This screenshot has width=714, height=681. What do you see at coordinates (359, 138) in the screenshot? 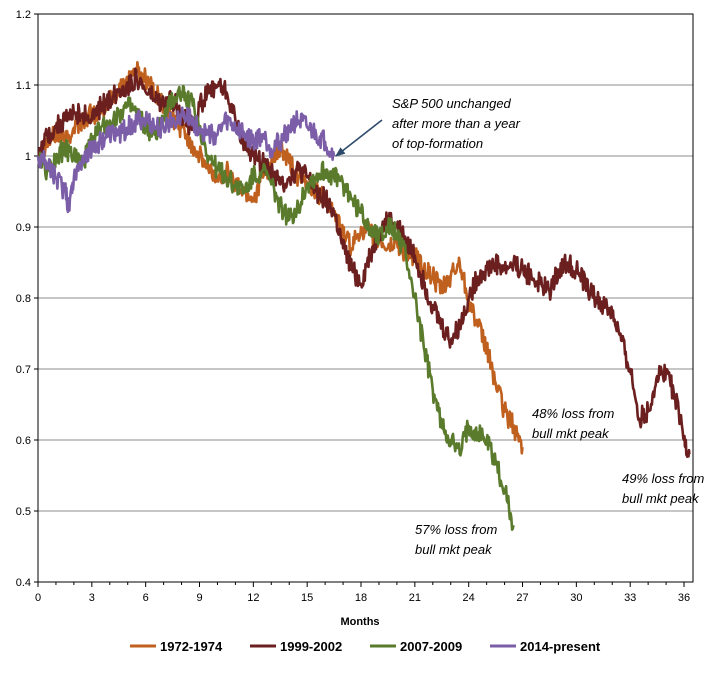
I see `annotation-arrow` at bounding box center [359, 138].